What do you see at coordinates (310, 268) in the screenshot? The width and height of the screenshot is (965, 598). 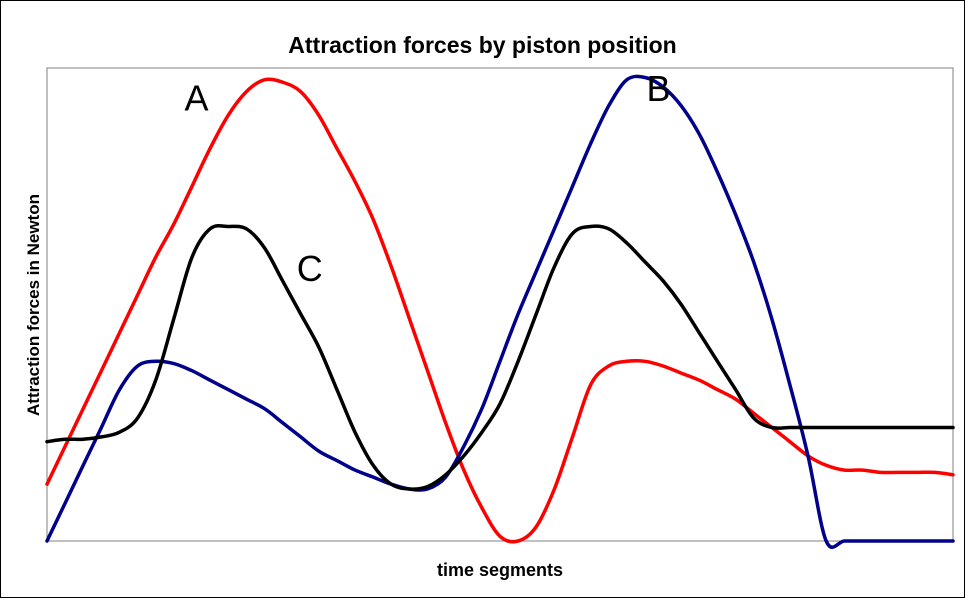 I see `annotation-label-c: C` at bounding box center [310, 268].